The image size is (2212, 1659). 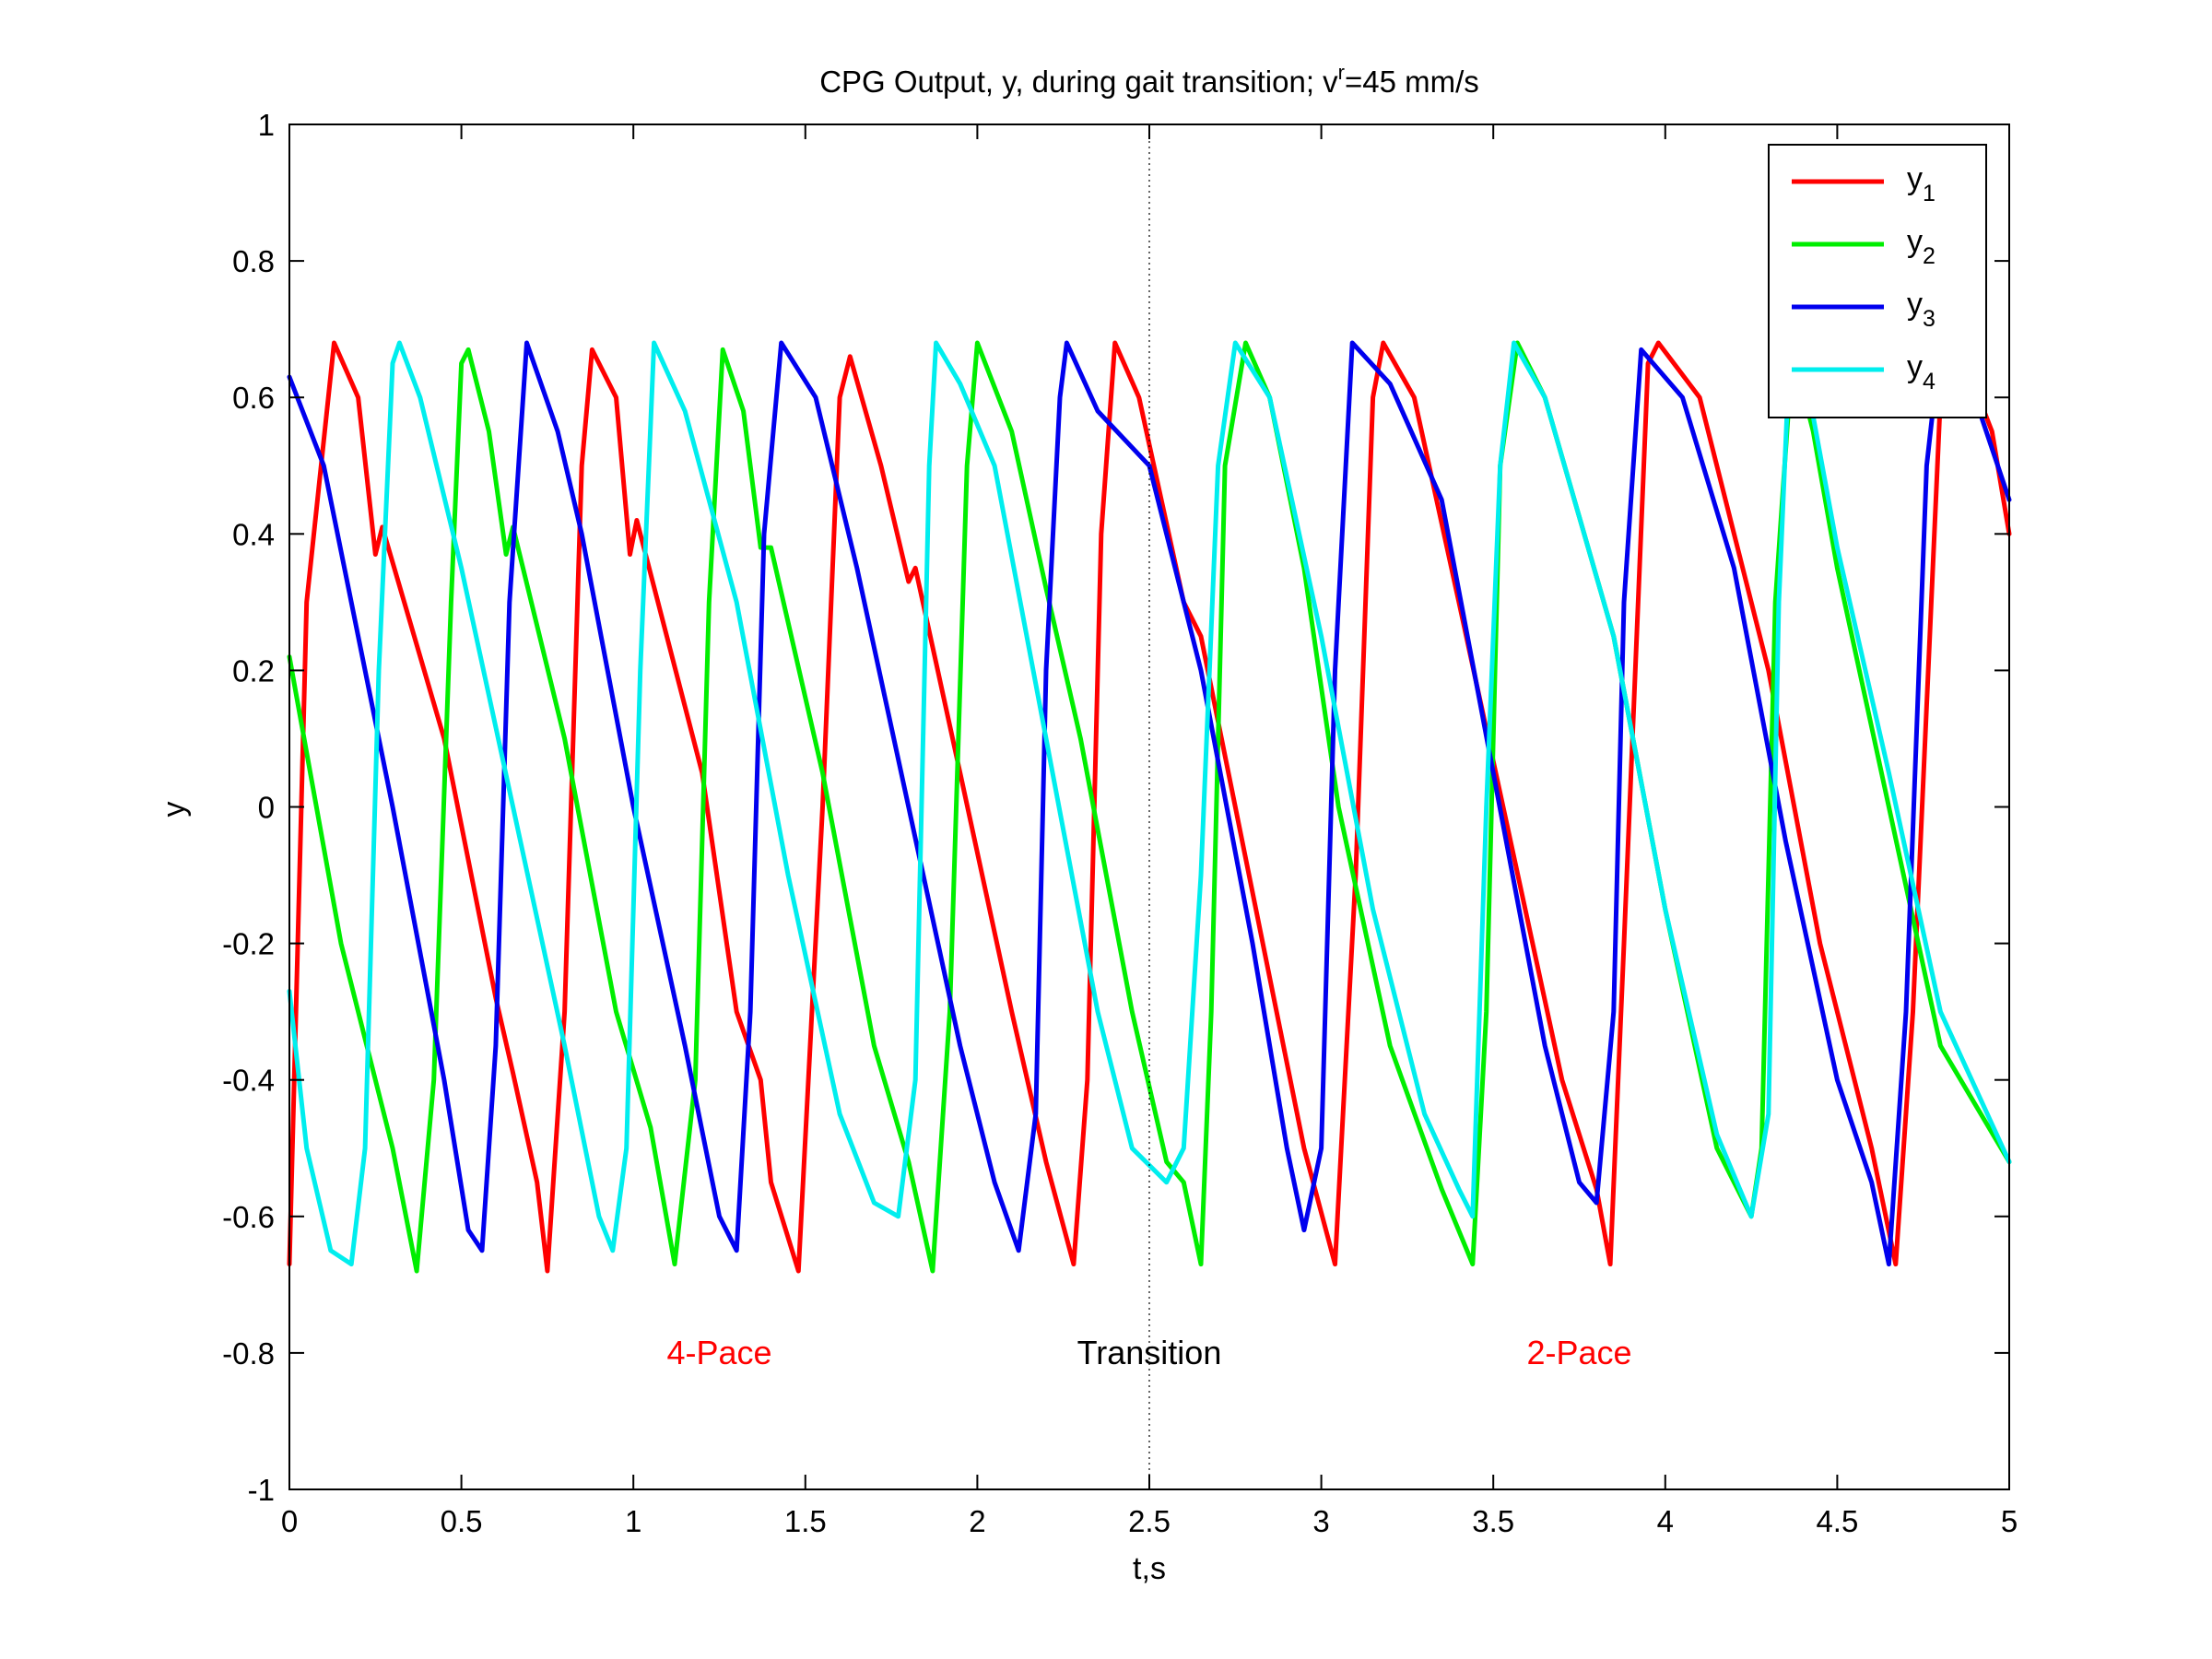 What do you see at coordinates (1320, 1521) in the screenshot?
I see `x-tick-label: 3` at bounding box center [1320, 1521].